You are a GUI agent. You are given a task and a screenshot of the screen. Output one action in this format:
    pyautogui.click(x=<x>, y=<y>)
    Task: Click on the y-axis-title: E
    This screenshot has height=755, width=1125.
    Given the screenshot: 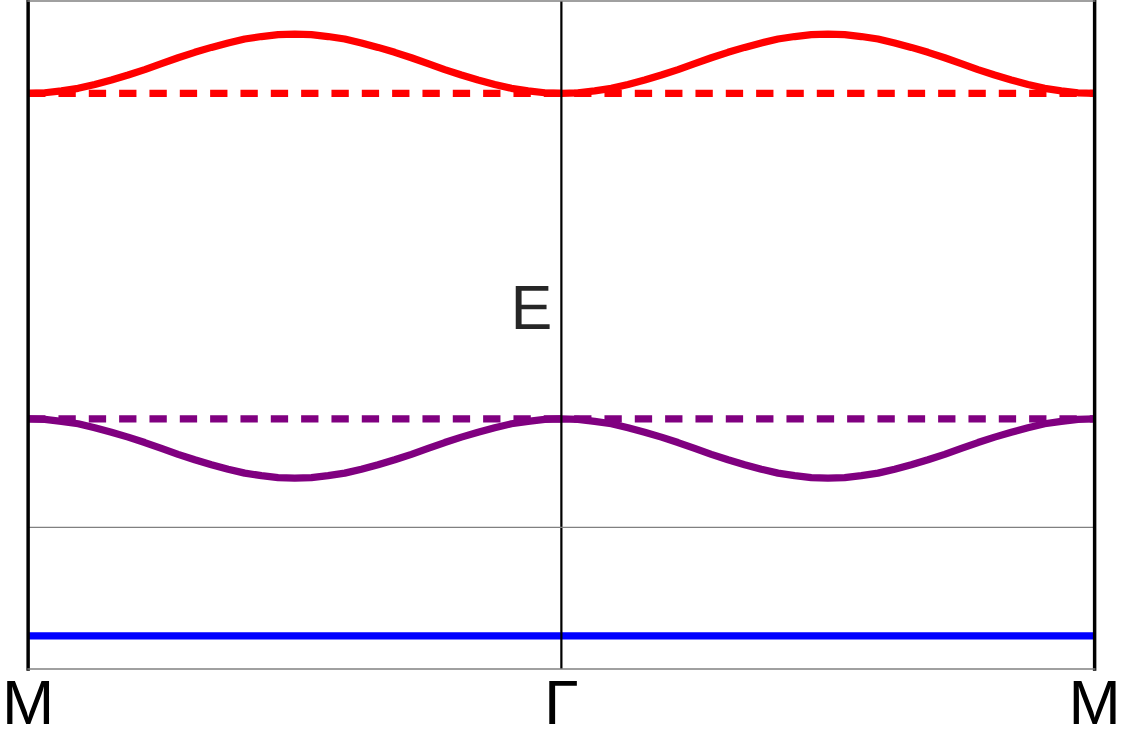 What is the action you would take?
    pyautogui.click(x=532, y=308)
    